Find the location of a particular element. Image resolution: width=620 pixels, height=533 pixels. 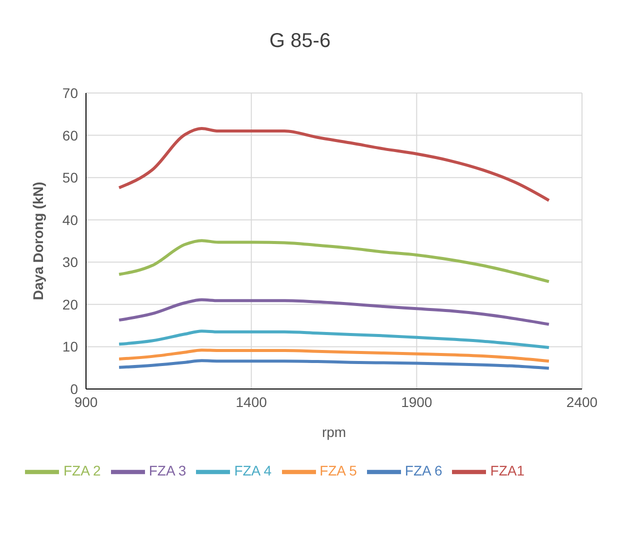

x-tick-label: 1900 is located at coordinates (416, 402).